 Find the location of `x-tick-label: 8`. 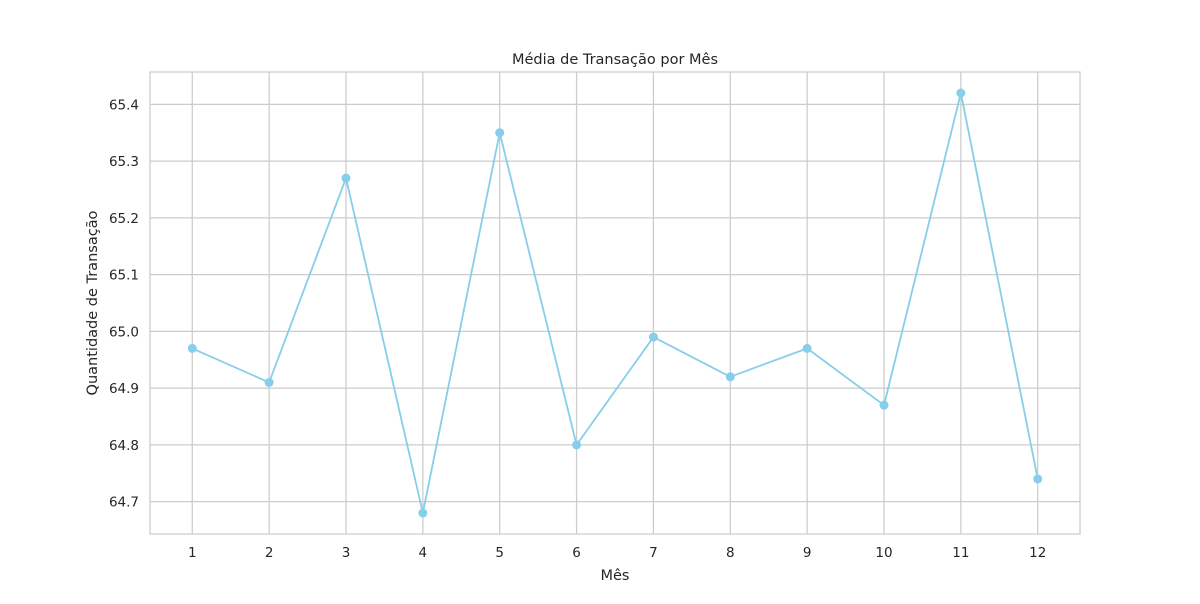

x-tick-label: 8 is located at coordinates (730, 553).